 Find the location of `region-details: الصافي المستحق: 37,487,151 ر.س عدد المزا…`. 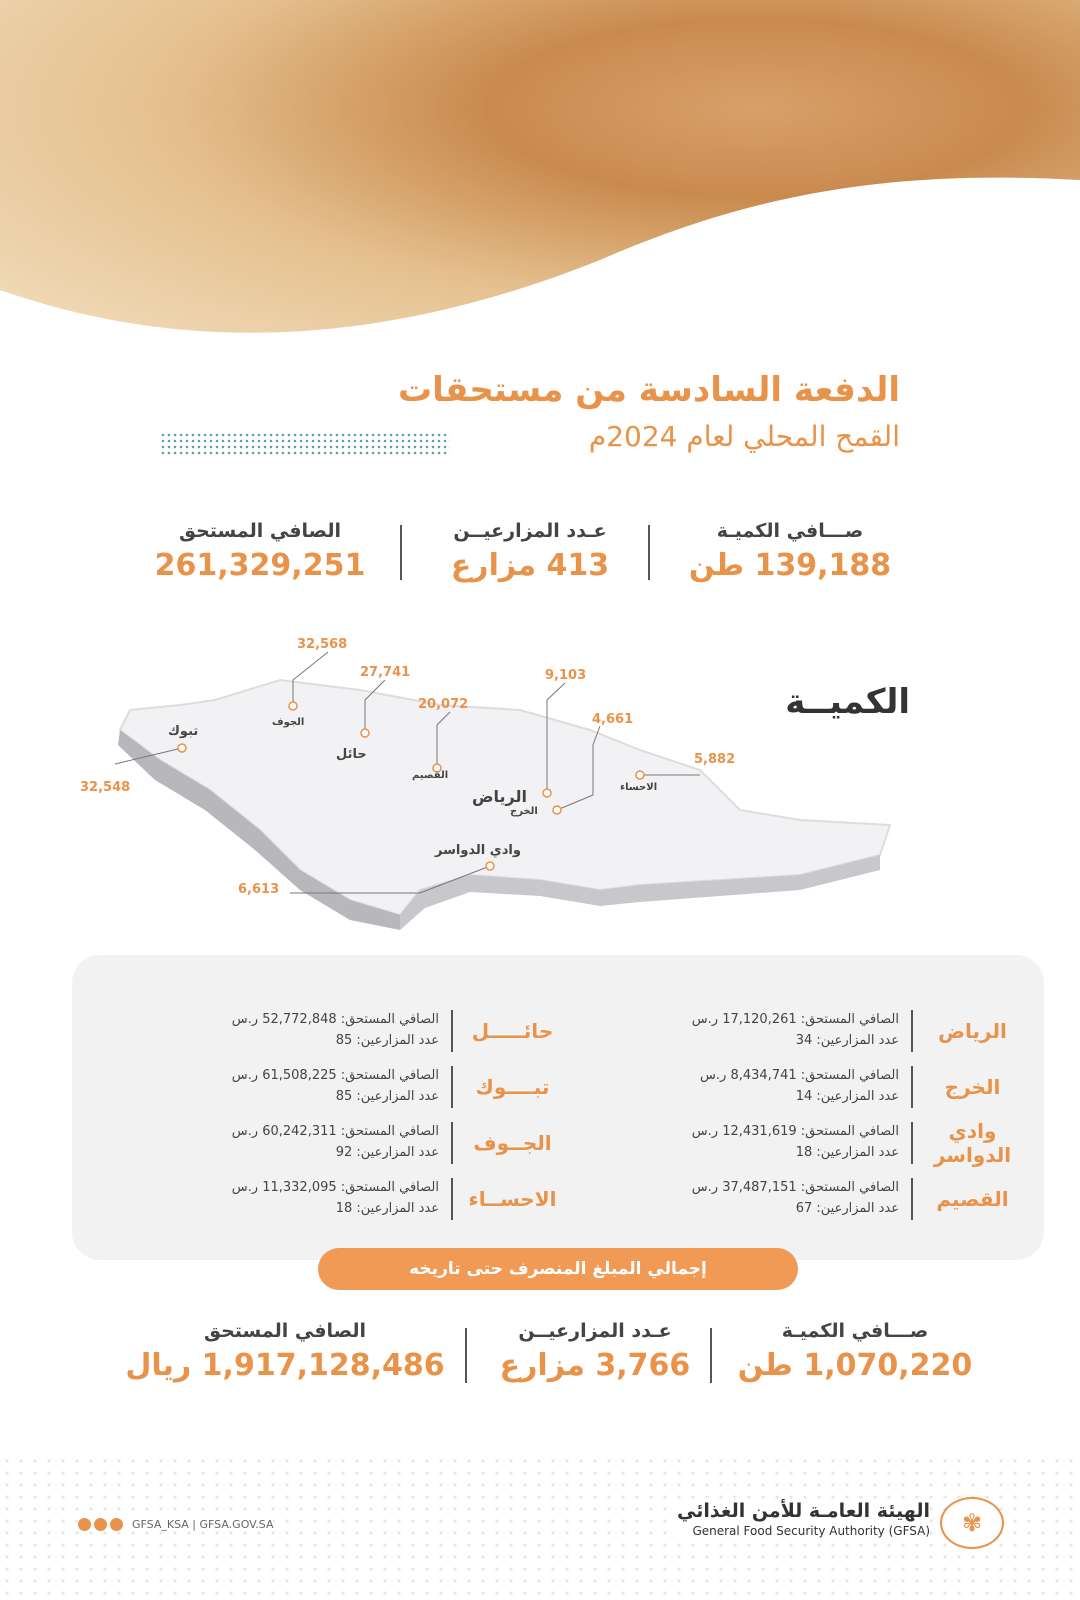

region-details: الصافي المستحق: 37,487,151 ر.س عدد المزا… is located at coordinates (795, 1199).